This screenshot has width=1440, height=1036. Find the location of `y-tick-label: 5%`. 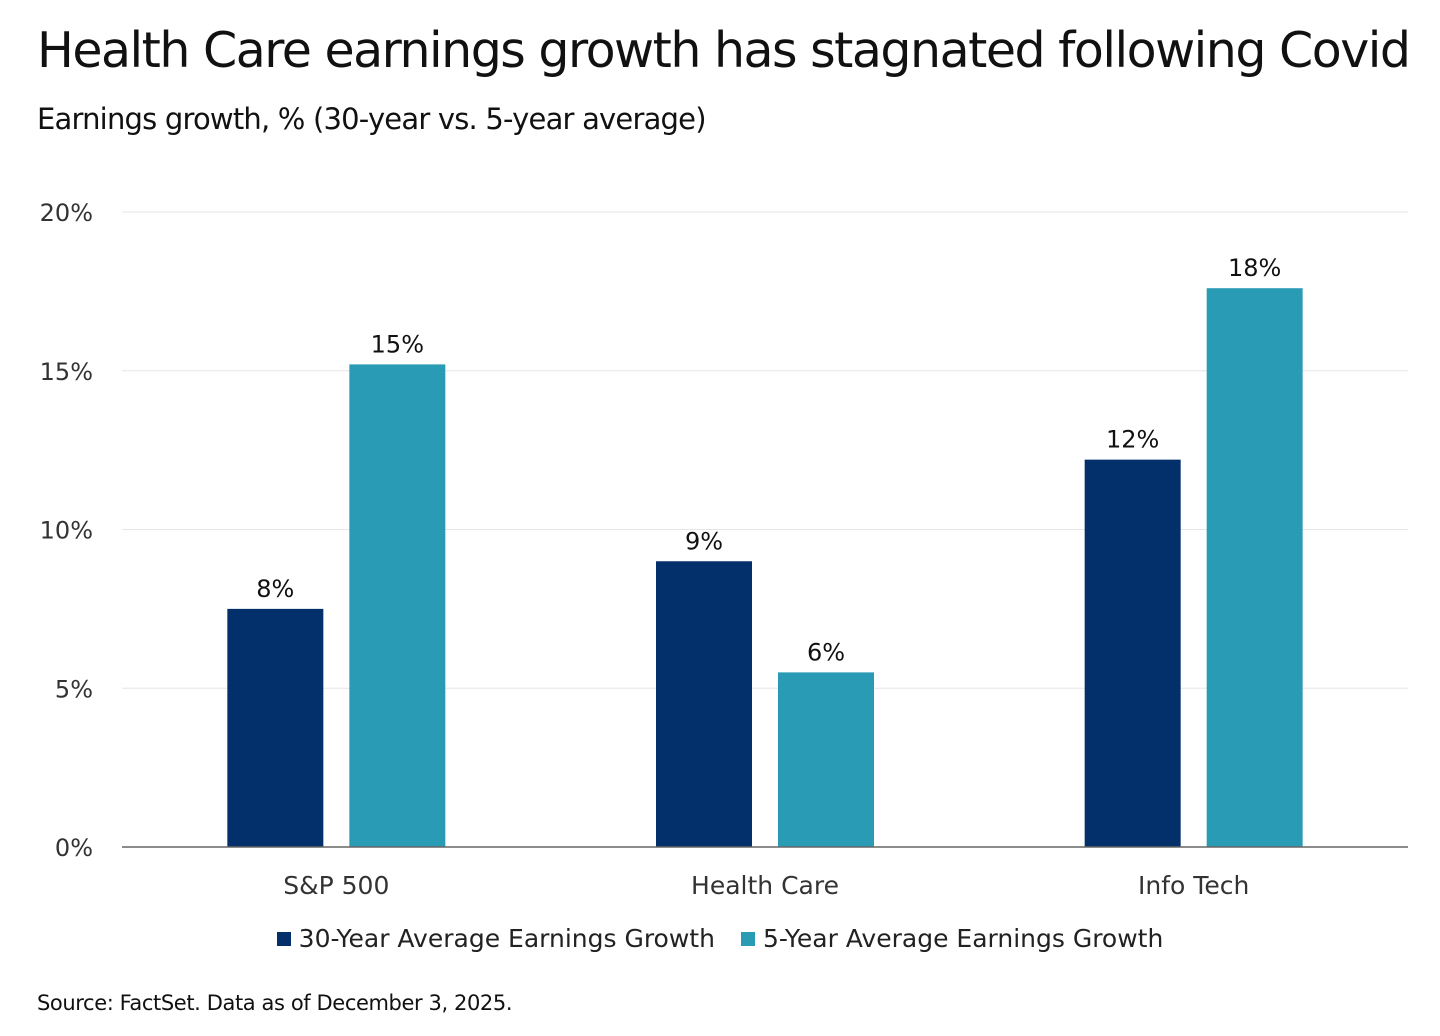

y-tick-label: 5% is located at coordinates (74, 689).